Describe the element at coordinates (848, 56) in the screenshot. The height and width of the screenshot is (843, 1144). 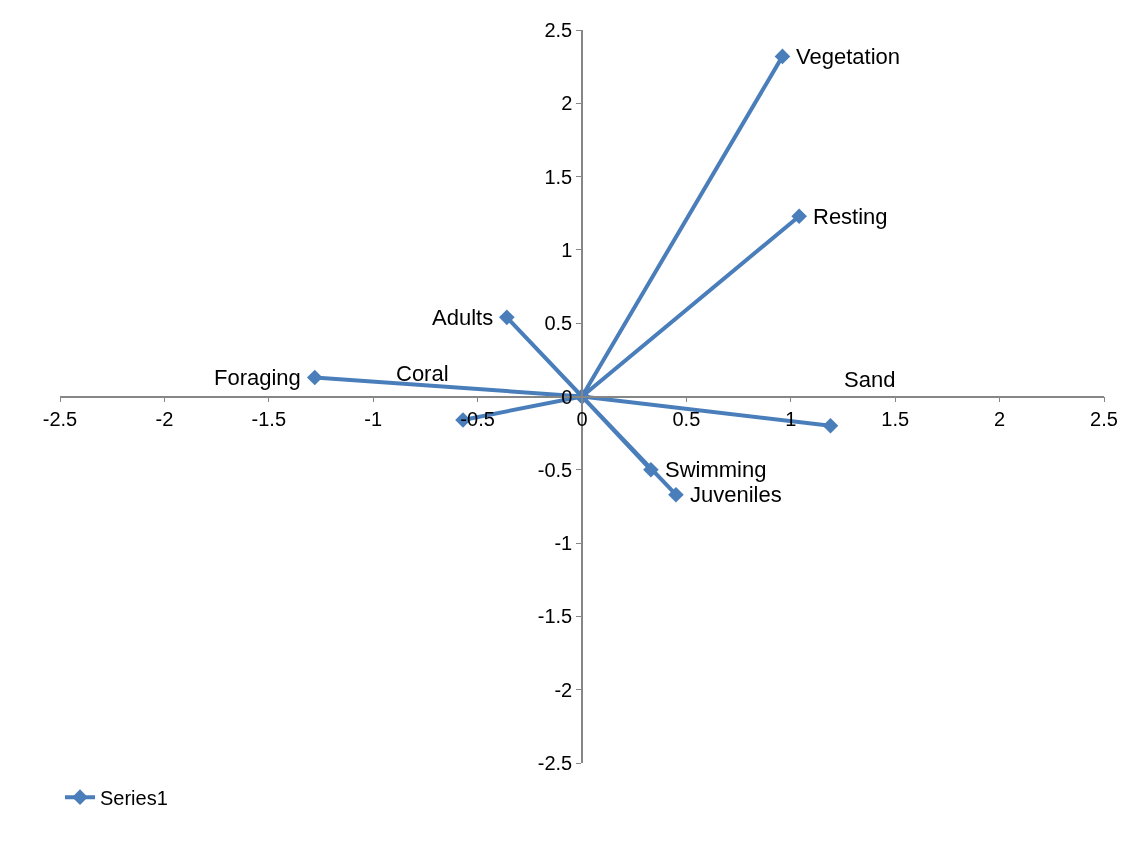
I see `annotation: Vegetation` at that location.